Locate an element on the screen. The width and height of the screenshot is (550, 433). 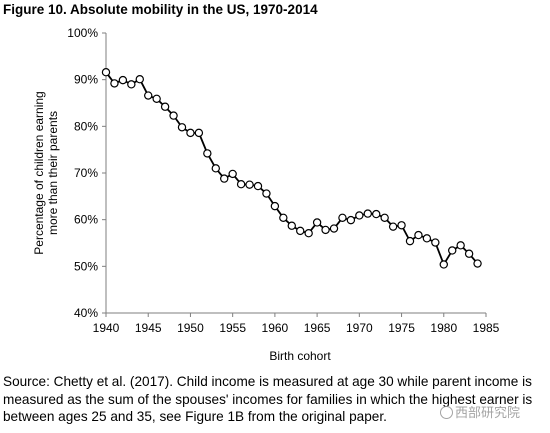
y-tick-label: 70% is located at coordinates (86, 173).